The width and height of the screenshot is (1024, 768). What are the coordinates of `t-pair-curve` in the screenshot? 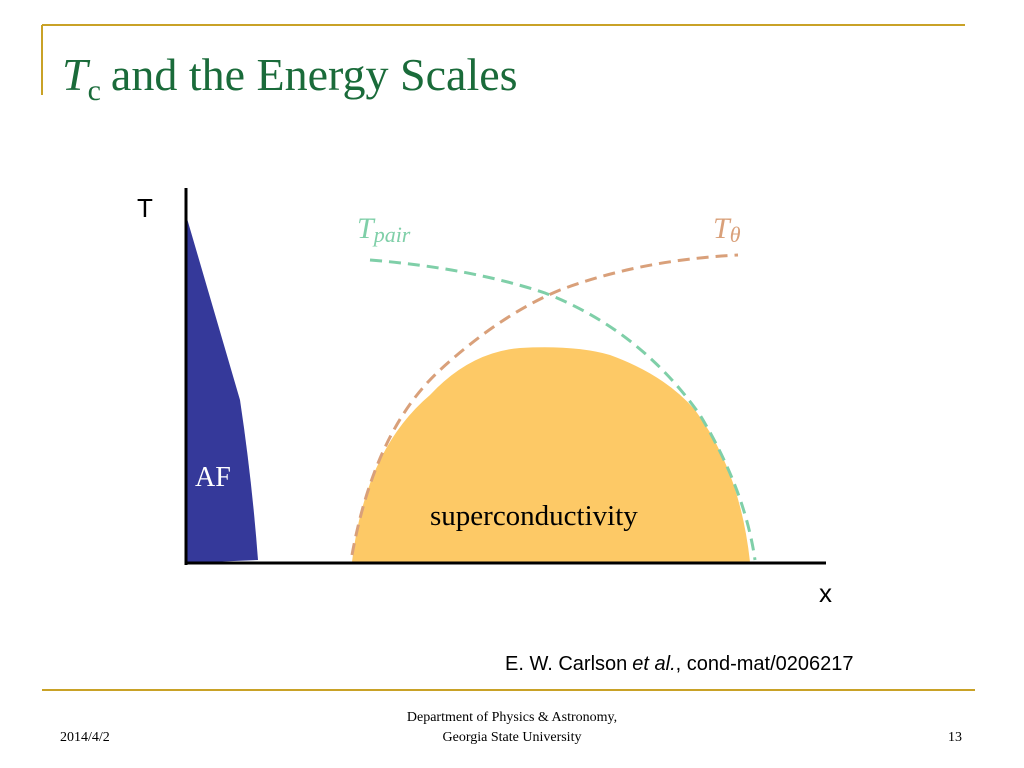 It's located at (563, 409).